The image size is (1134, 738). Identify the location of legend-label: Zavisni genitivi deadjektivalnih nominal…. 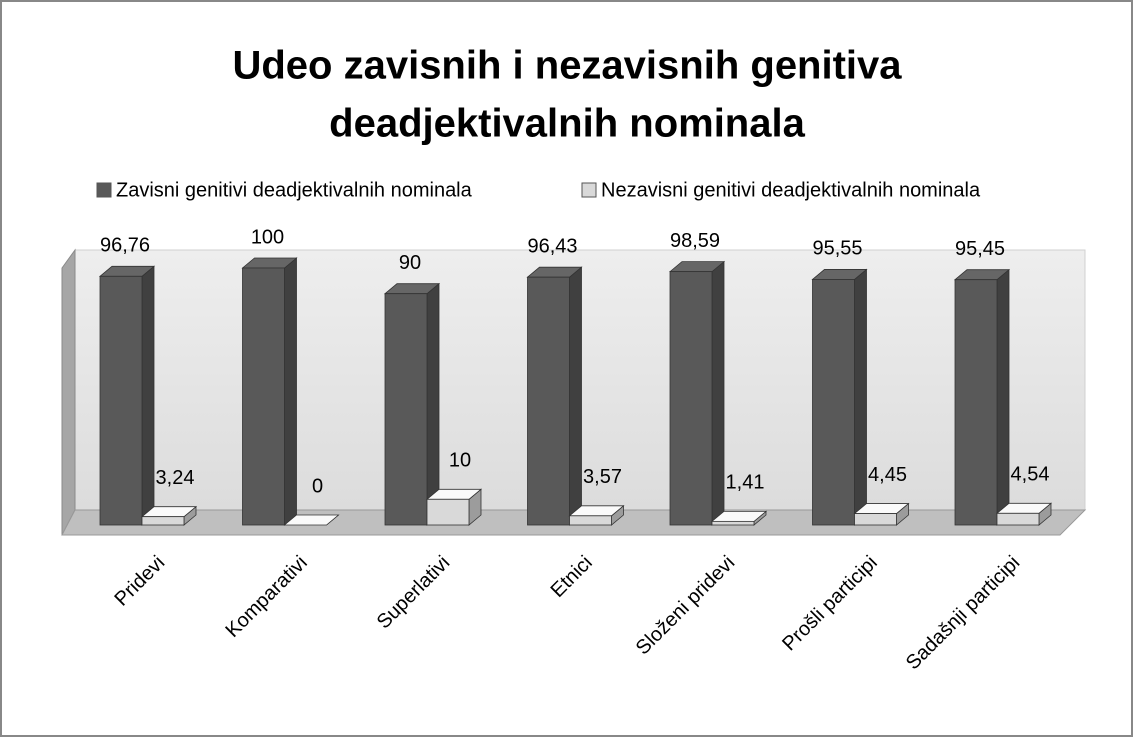
(294, 190).